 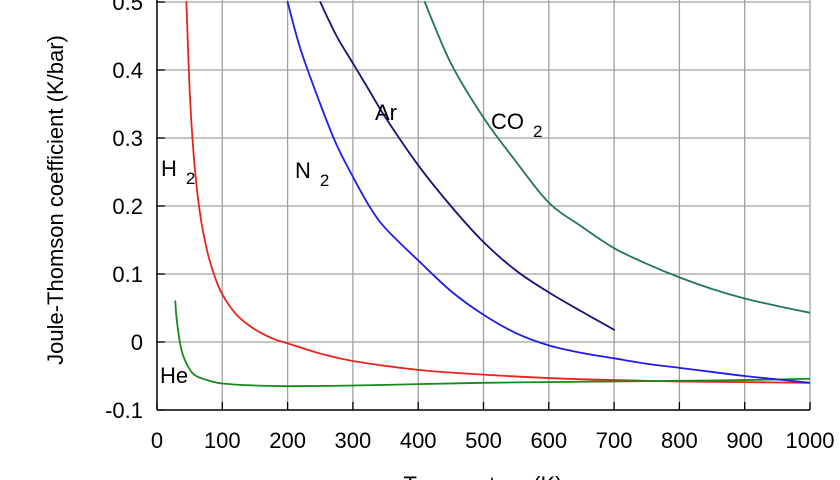 I want to click on x-axis-label: Temperature (K), so click(x=483, y=476).